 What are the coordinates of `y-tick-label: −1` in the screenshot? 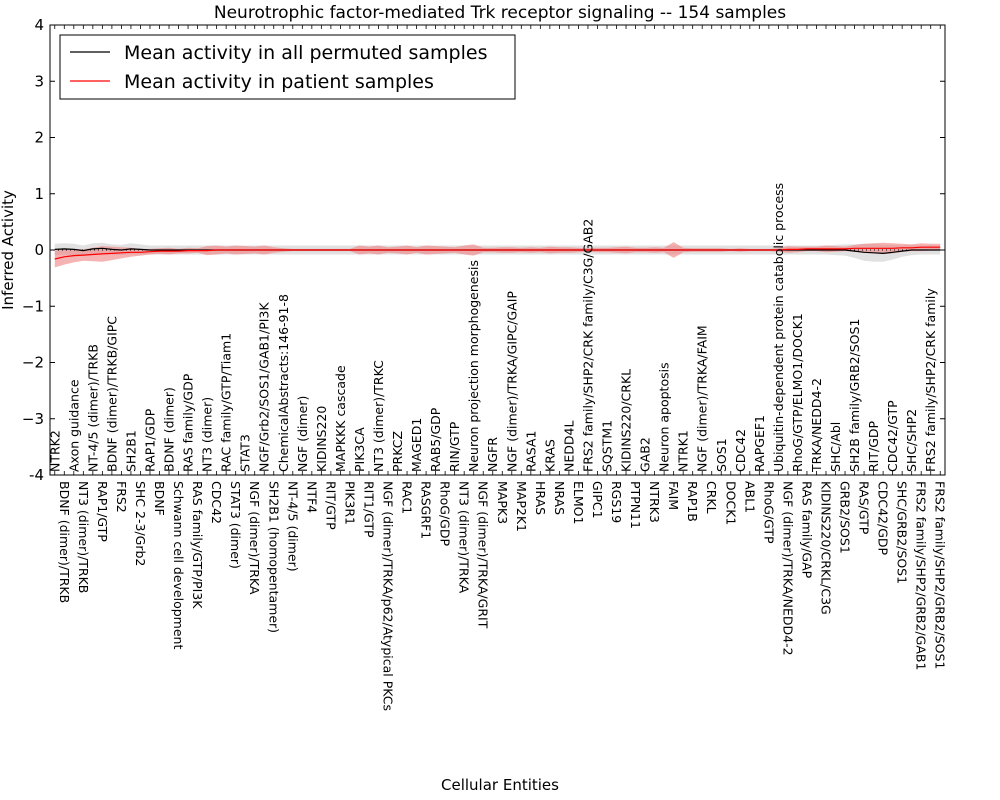 It's located at (33, 306).